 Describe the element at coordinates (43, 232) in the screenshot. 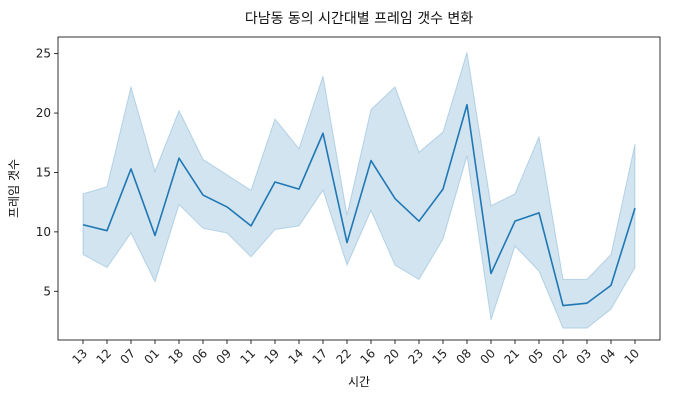

I see `y-tick-label: 10` at that location.